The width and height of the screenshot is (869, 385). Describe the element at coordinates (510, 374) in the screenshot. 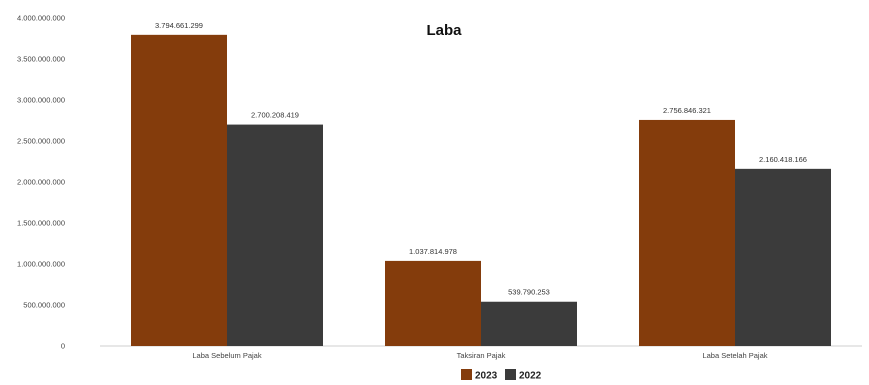

I see `legend-swatch-2022` at that location.